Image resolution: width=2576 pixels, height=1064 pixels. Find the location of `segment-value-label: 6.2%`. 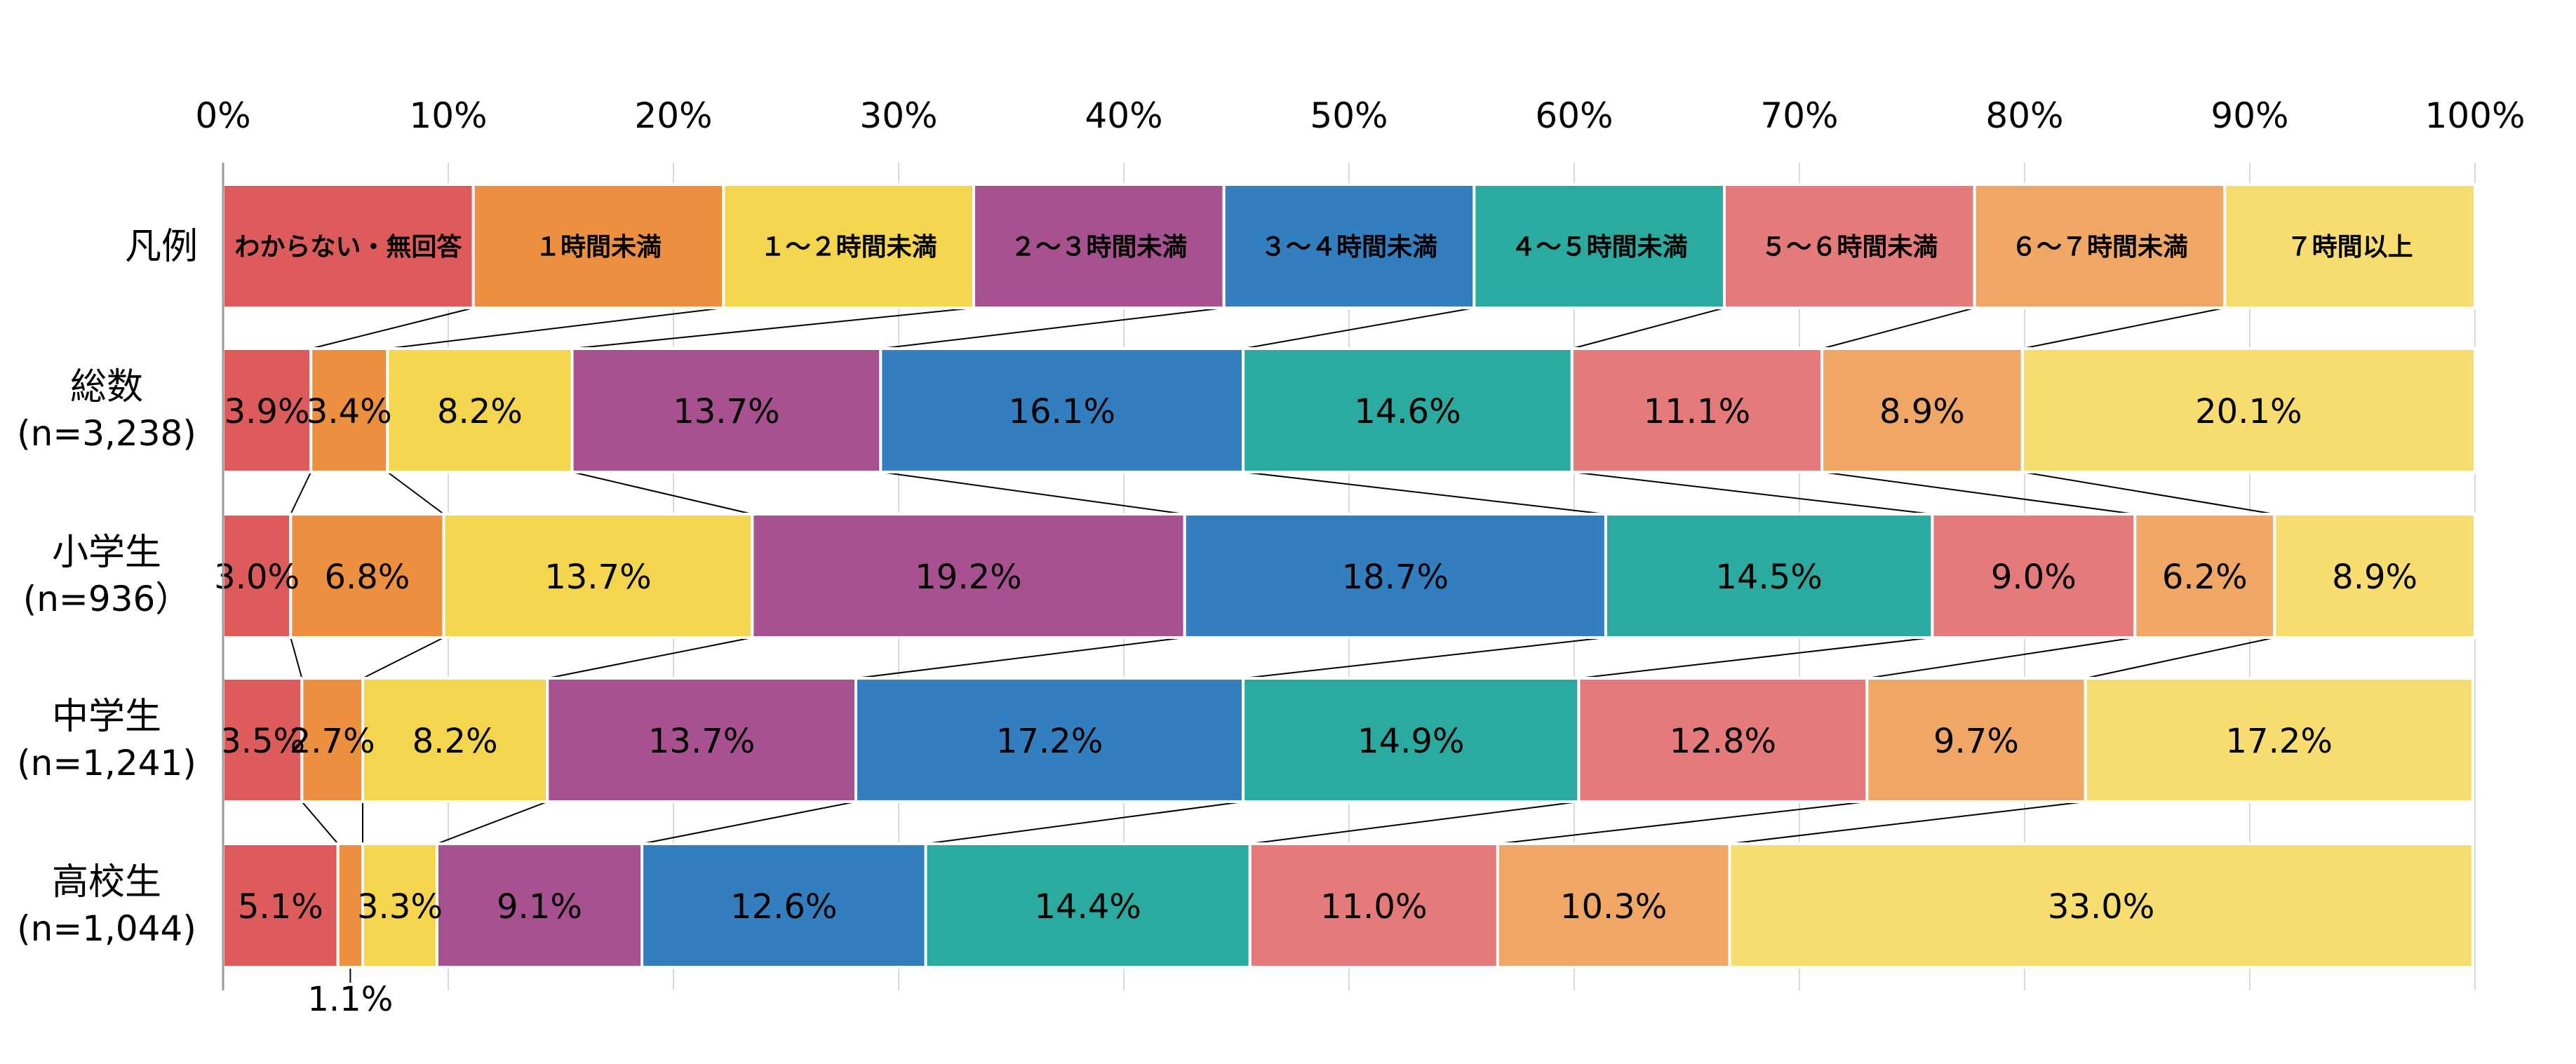

segment-value-label: 6.2% is located at coordinates (2205, 577).